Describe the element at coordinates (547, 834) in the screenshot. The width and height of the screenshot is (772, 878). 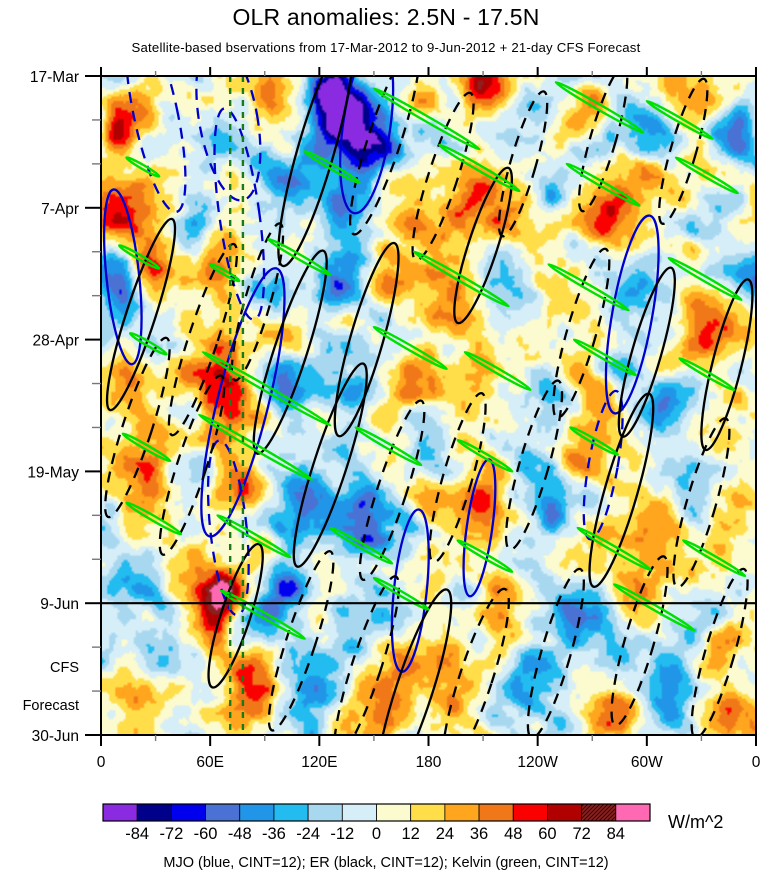
I see `colorbar-tick-label: 60` at that location.